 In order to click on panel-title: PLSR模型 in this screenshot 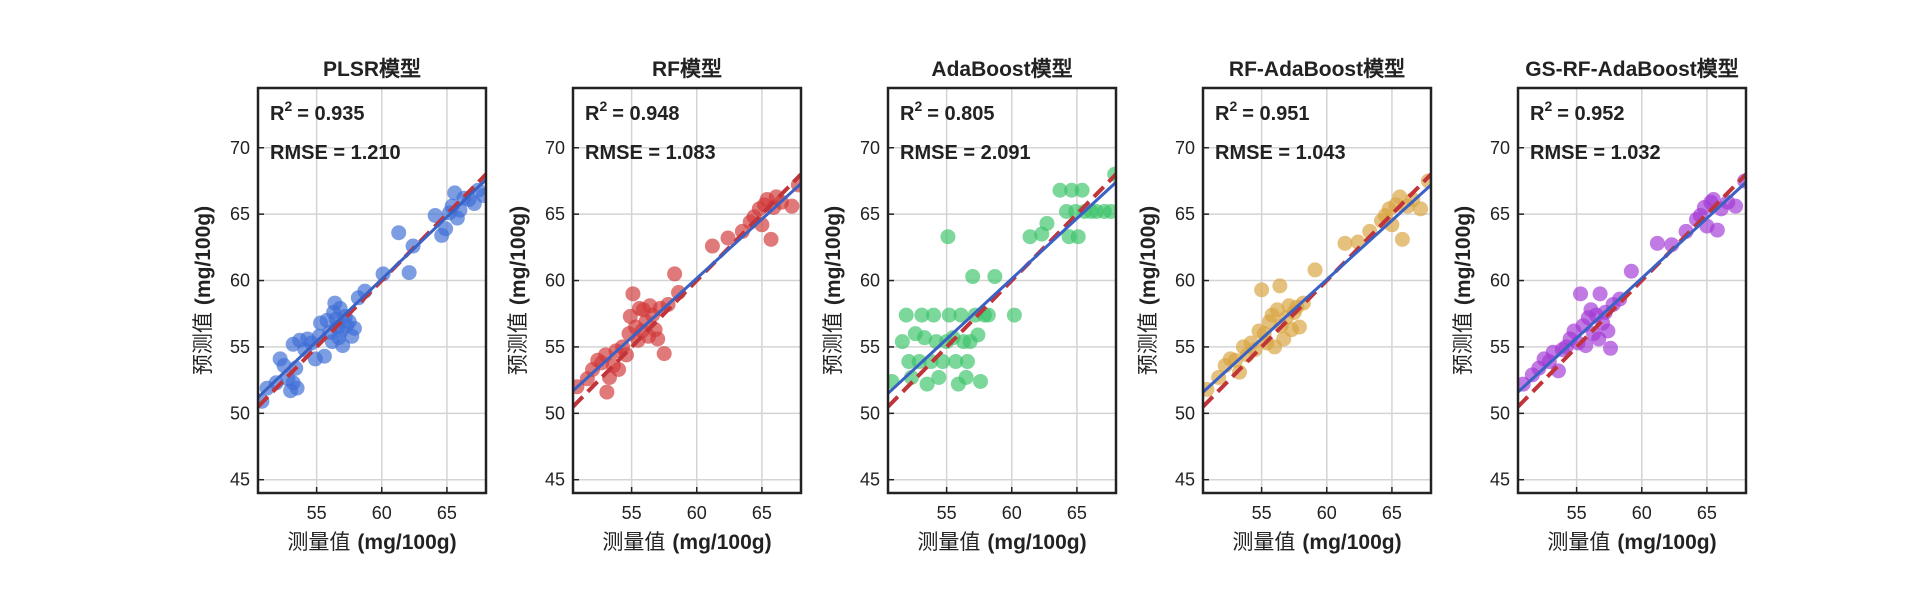, I will do `click(372, 69)`.